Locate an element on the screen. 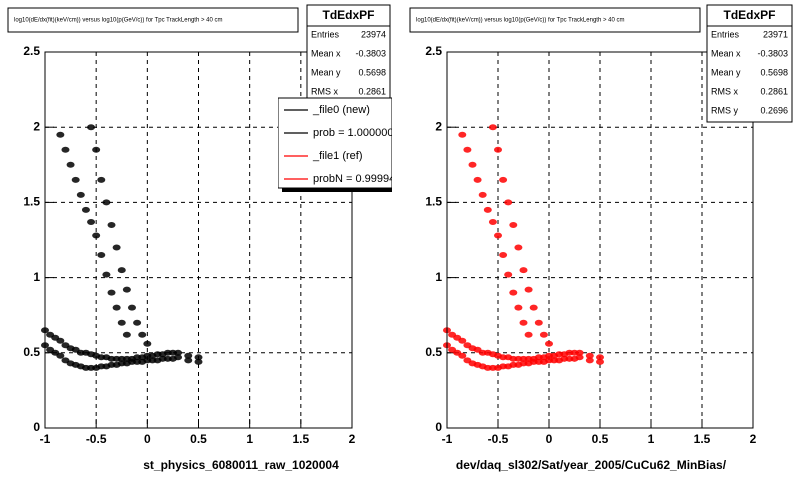 The image size is (800, 480). stats-value: 0.2696 is located at coordinates (774, 110).